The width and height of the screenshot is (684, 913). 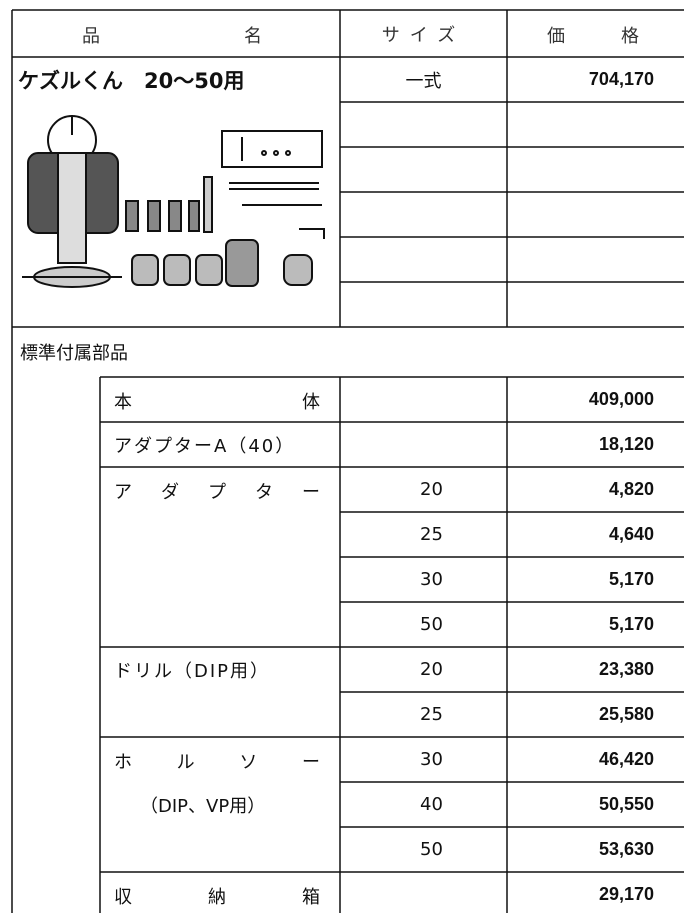 What do you see at coordinates (423, 81) in the screenshot?
I see `product-size: 一式` at bounding box center [423, 81].